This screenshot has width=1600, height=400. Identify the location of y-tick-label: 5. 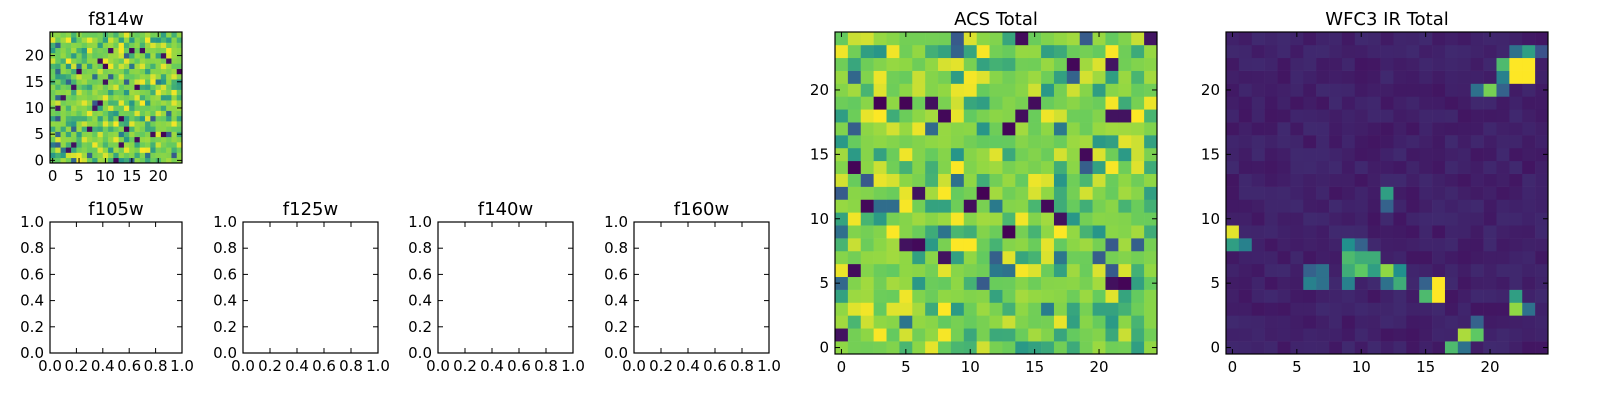
(824, 283).